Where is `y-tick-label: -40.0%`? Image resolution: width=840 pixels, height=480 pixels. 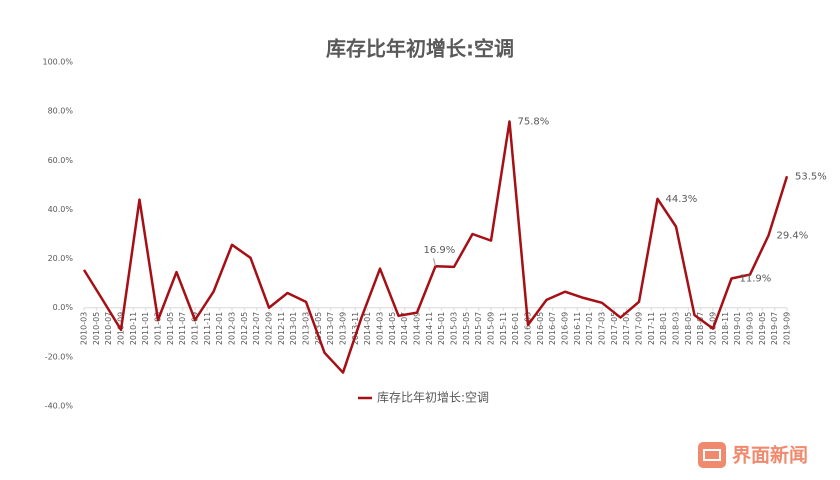
y-tick-label: -40.0% is located at coordinates (59, 406).